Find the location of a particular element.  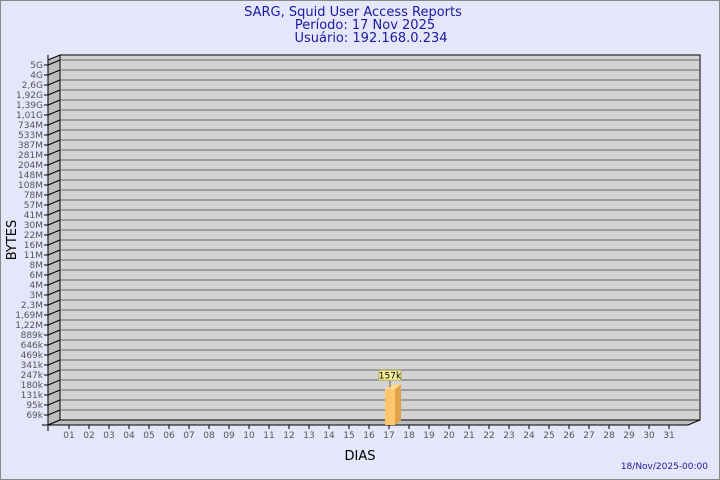

y-tick-label: 5G is located at coordinates (36, 66).